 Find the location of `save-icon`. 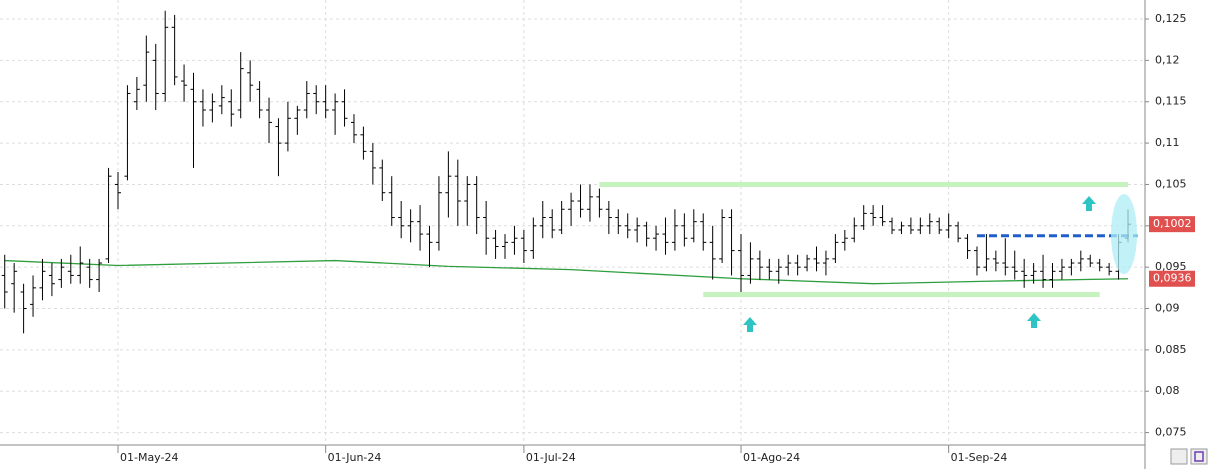

save-icon is located at coordinates (1199, 456).